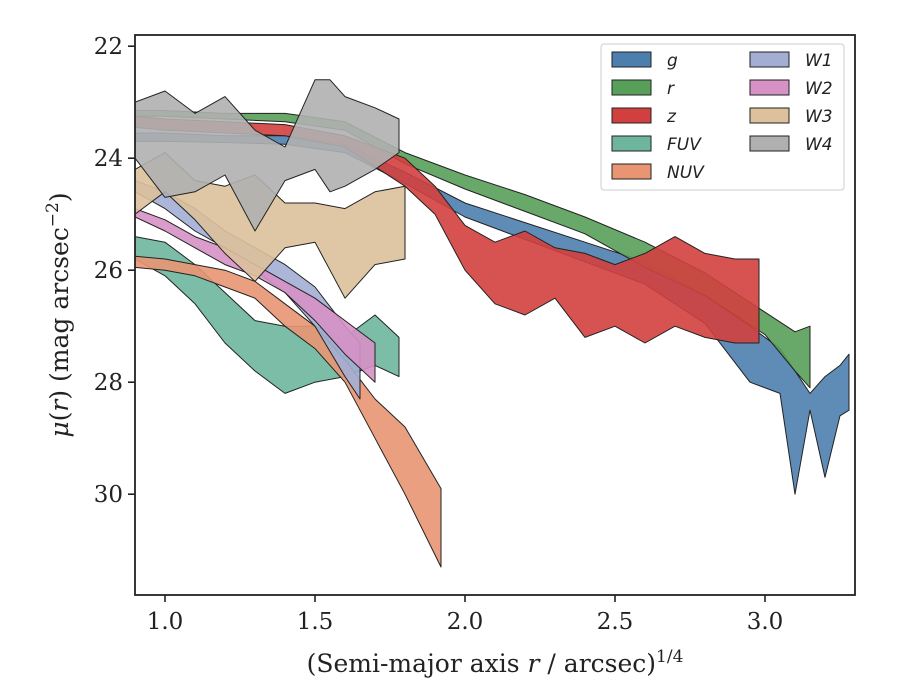 The height and width of the screenshot is (700, 900). I want to click on legend-label: r, so click(671, 89).